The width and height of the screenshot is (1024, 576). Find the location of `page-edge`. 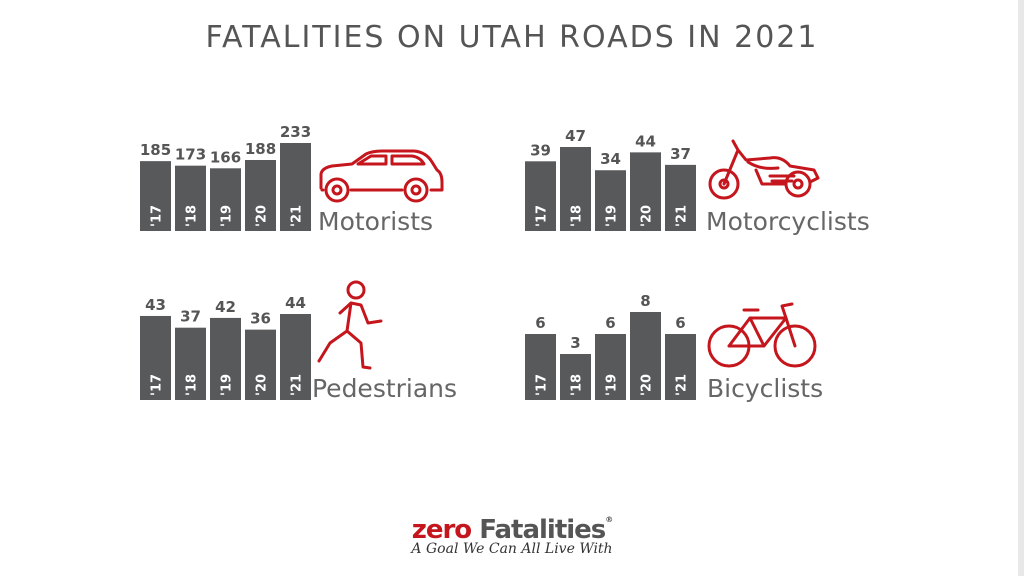

page-edge is located at coordinates (1021, 288).